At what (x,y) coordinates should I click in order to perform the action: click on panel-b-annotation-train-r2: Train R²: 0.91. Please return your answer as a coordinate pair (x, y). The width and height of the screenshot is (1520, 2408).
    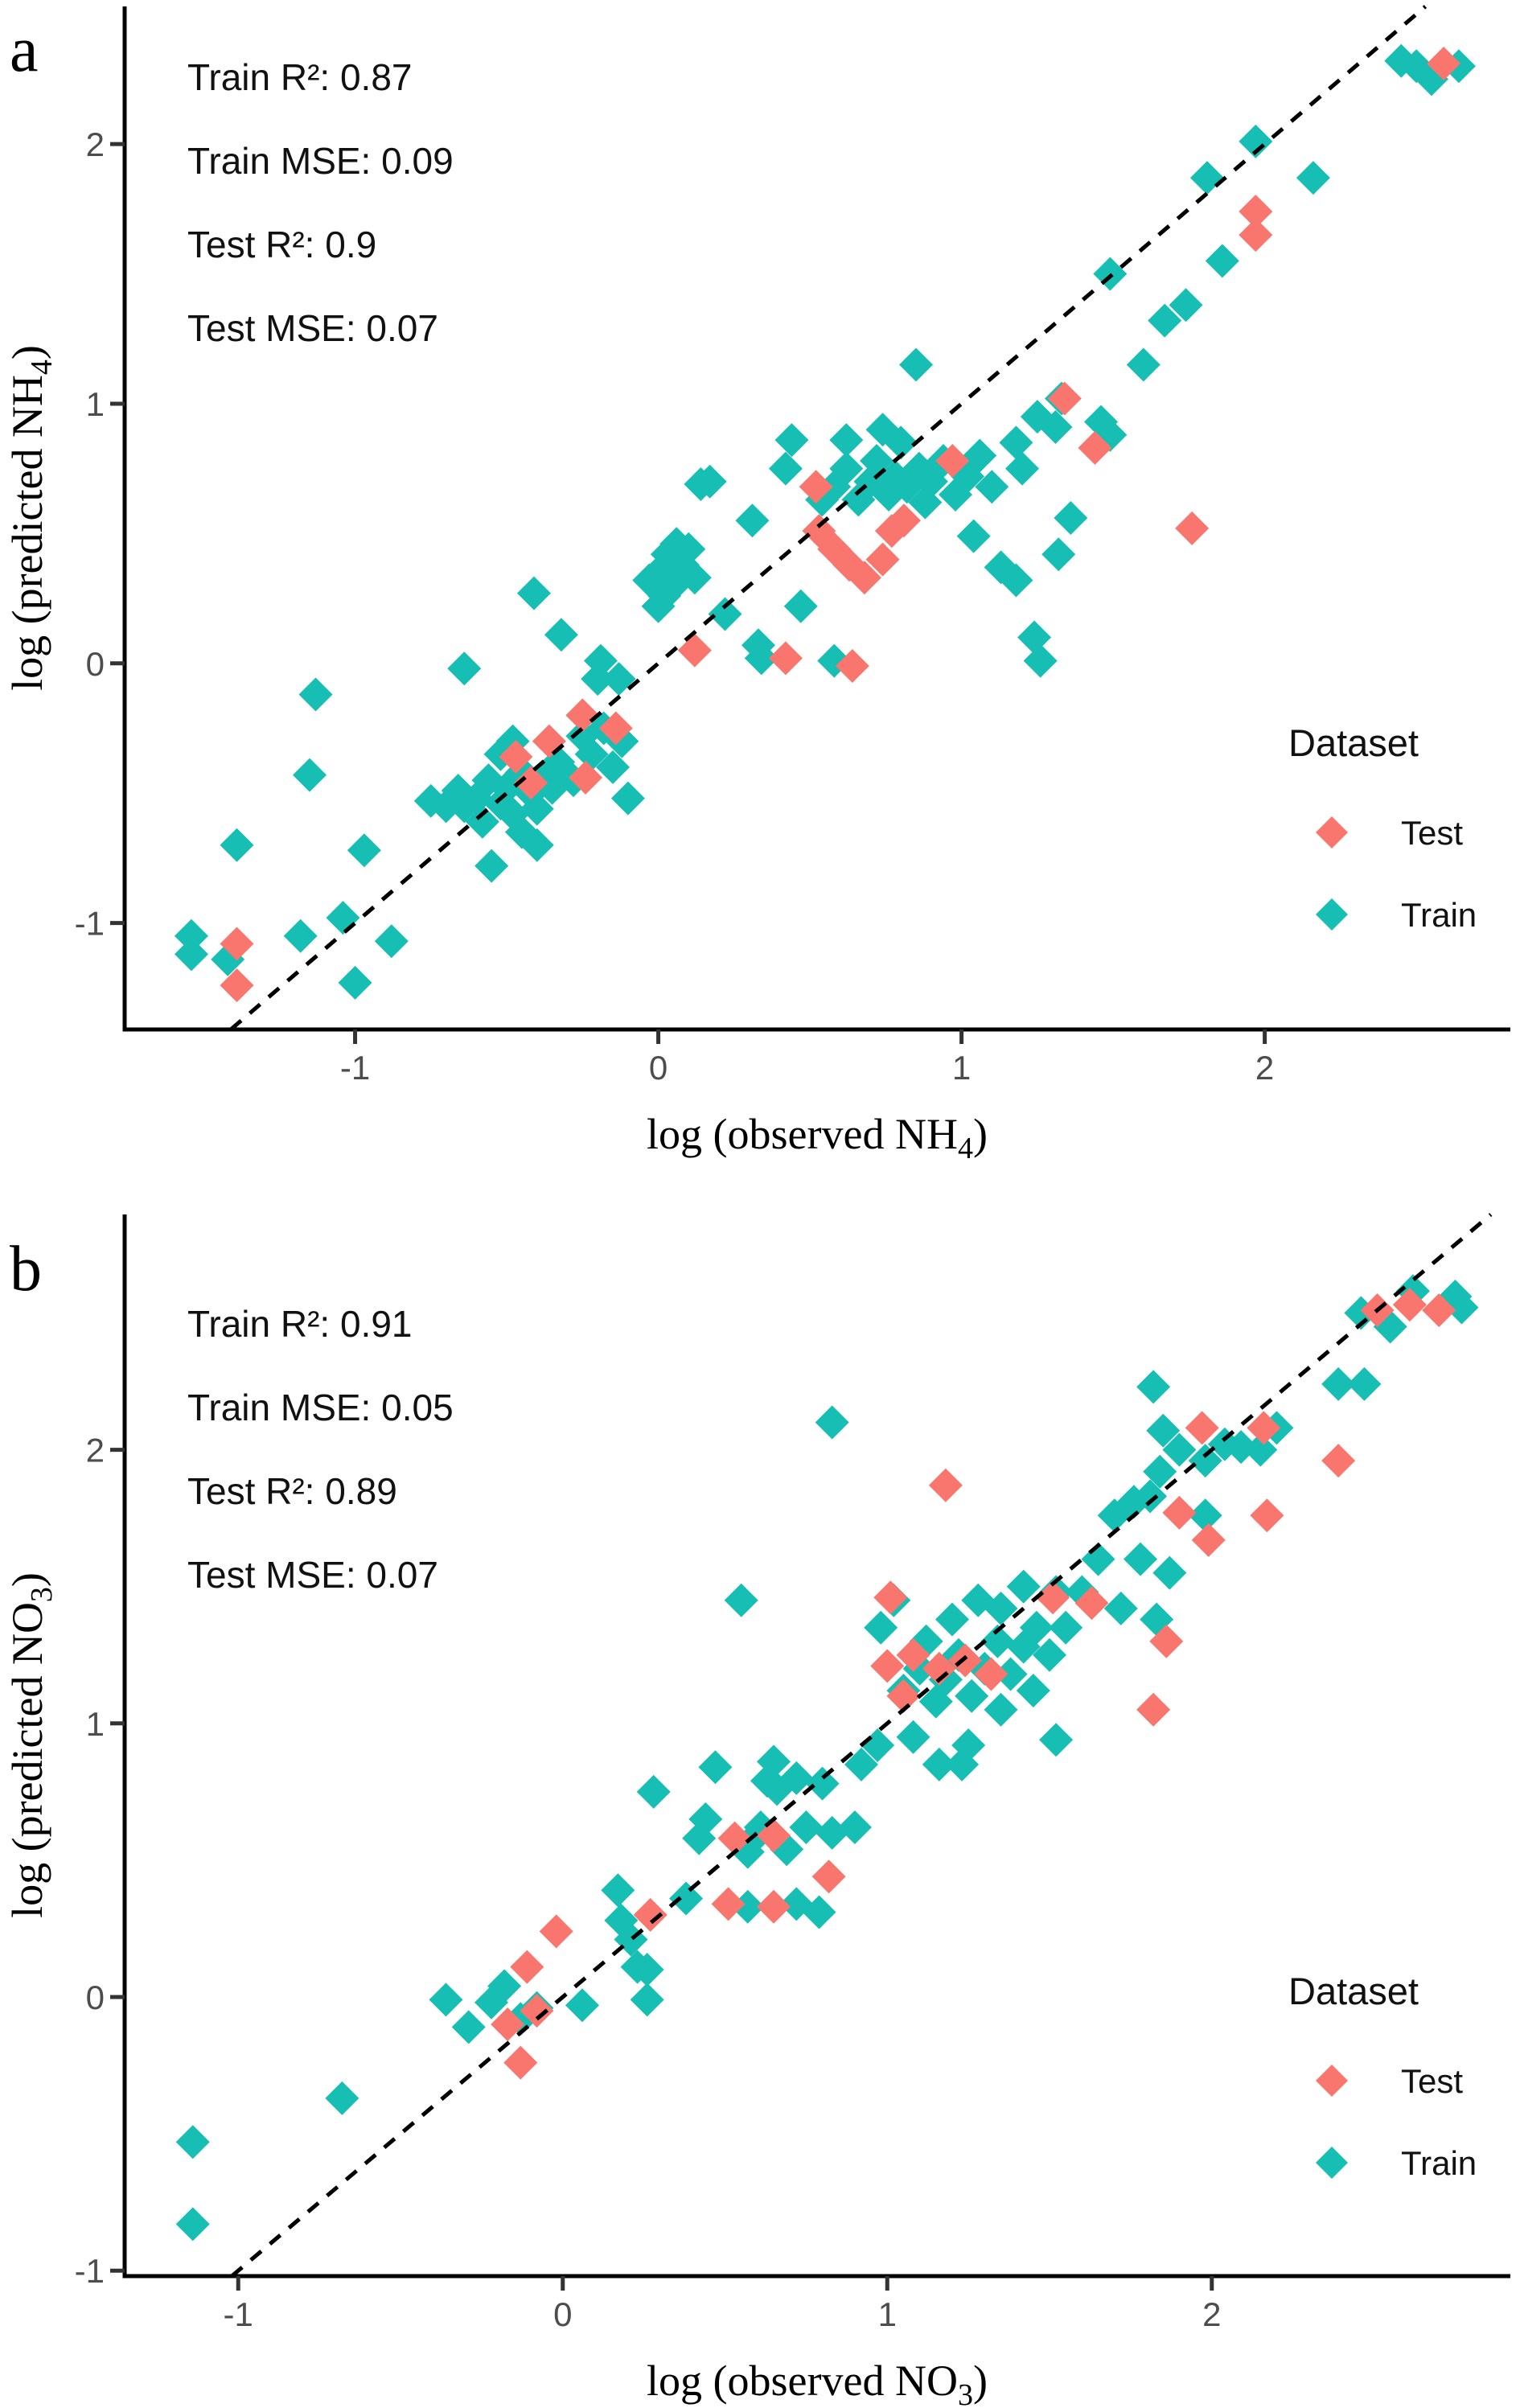
    Looking at the image, I should click on (300, 1324).